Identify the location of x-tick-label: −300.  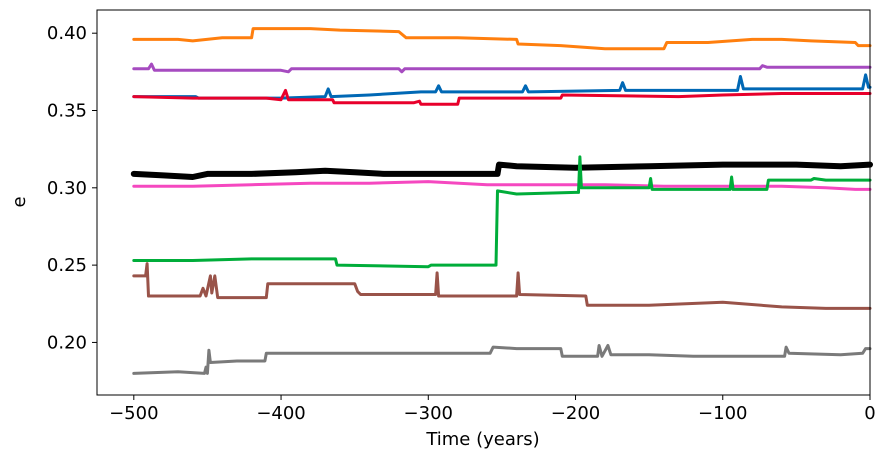
(428, 413).